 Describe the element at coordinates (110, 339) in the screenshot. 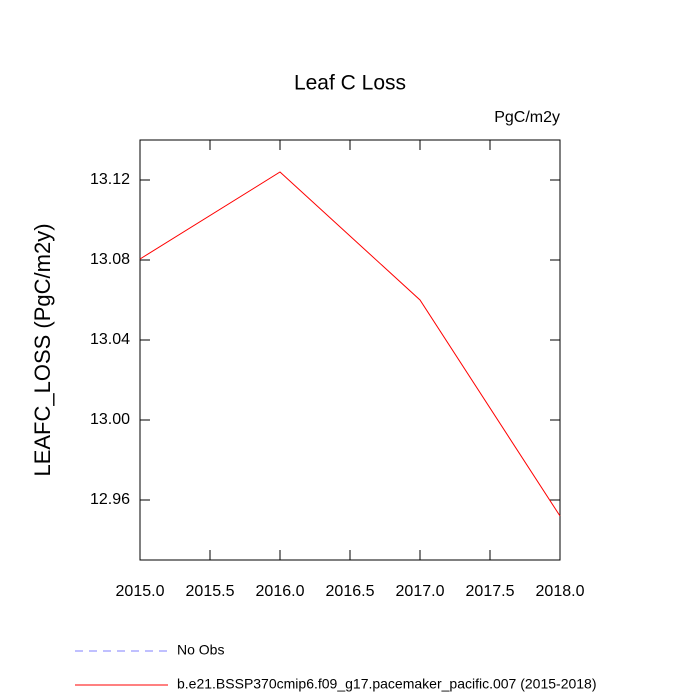

I see `y-tick-label: 13.04` at that location.